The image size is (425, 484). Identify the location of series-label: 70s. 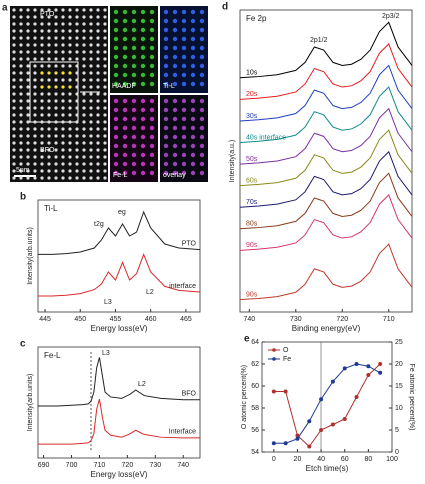
(252, 202).